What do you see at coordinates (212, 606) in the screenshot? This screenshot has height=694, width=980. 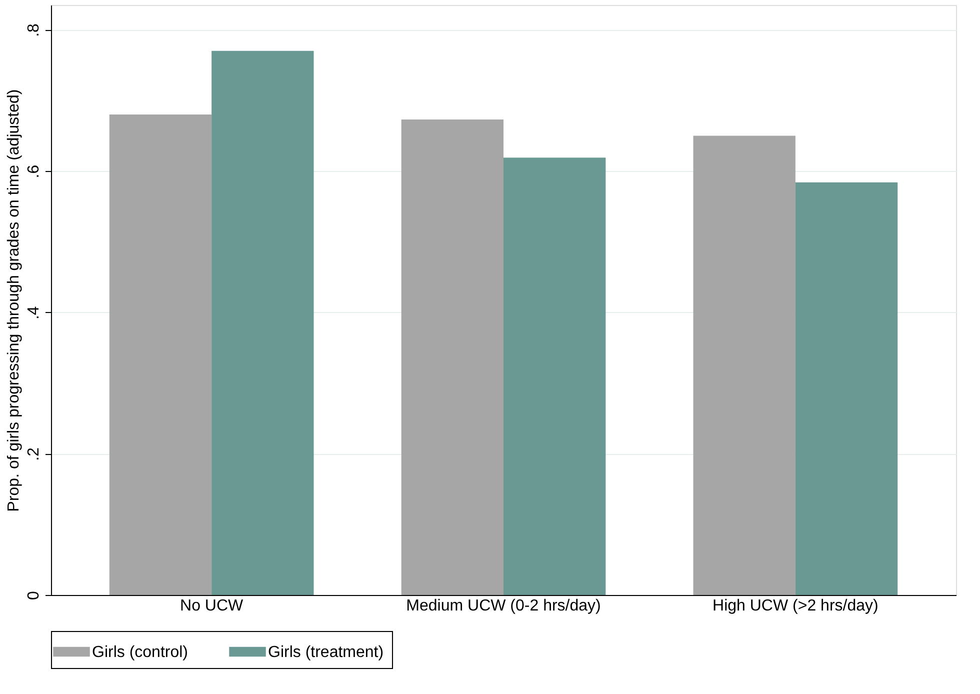 I see `x-tick-label: No UCW` at bounding box center [212, 606].